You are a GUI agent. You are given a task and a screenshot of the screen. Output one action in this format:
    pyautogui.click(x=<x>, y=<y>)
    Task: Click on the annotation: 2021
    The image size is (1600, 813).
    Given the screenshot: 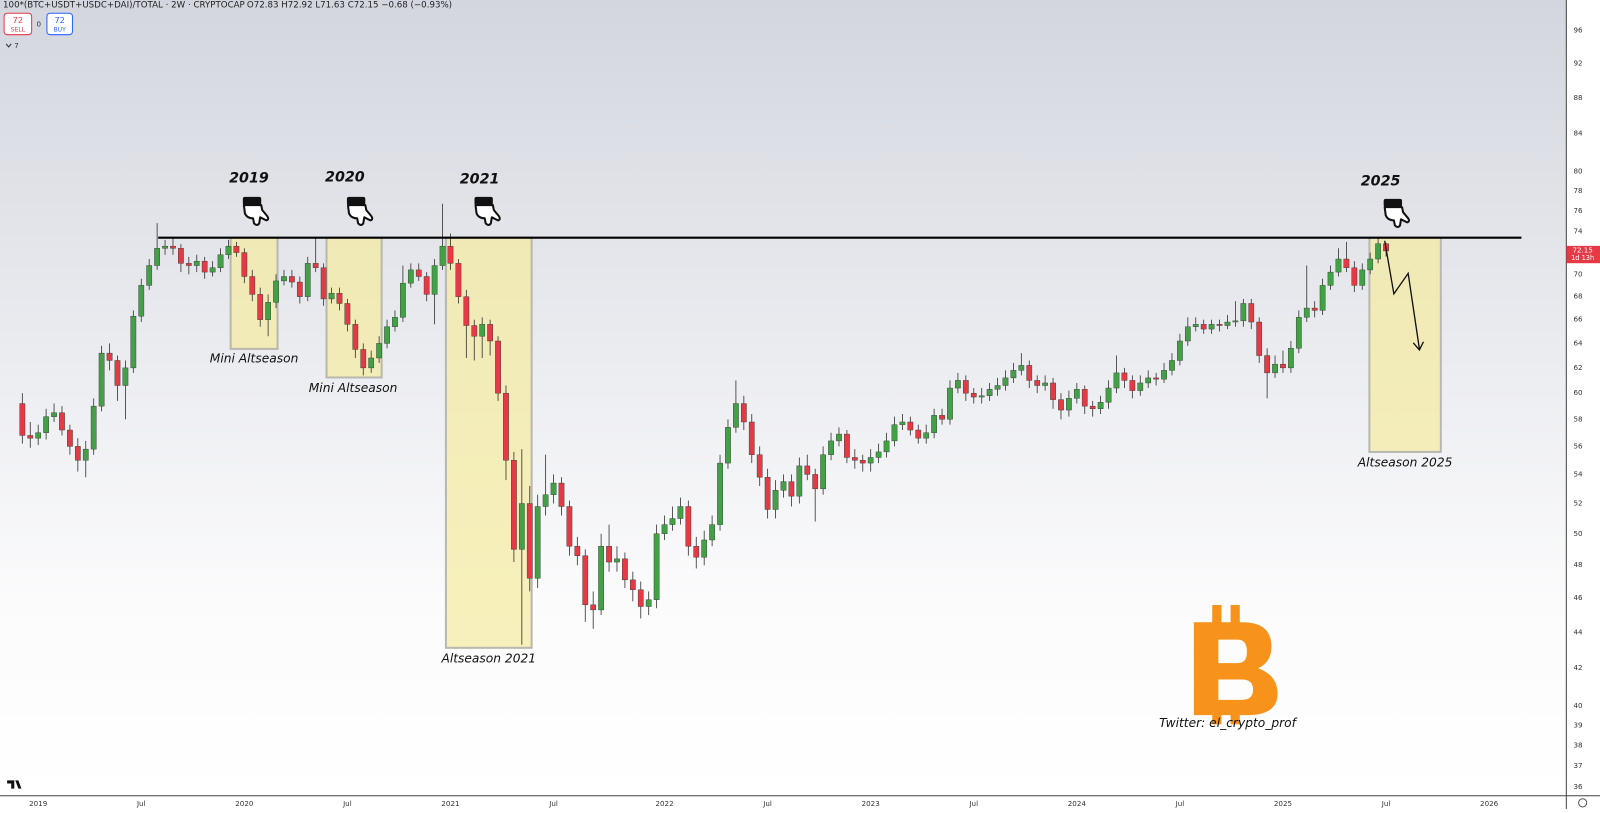 What is the action you would take?
    pyautogui.click(x=480, y=180)
    